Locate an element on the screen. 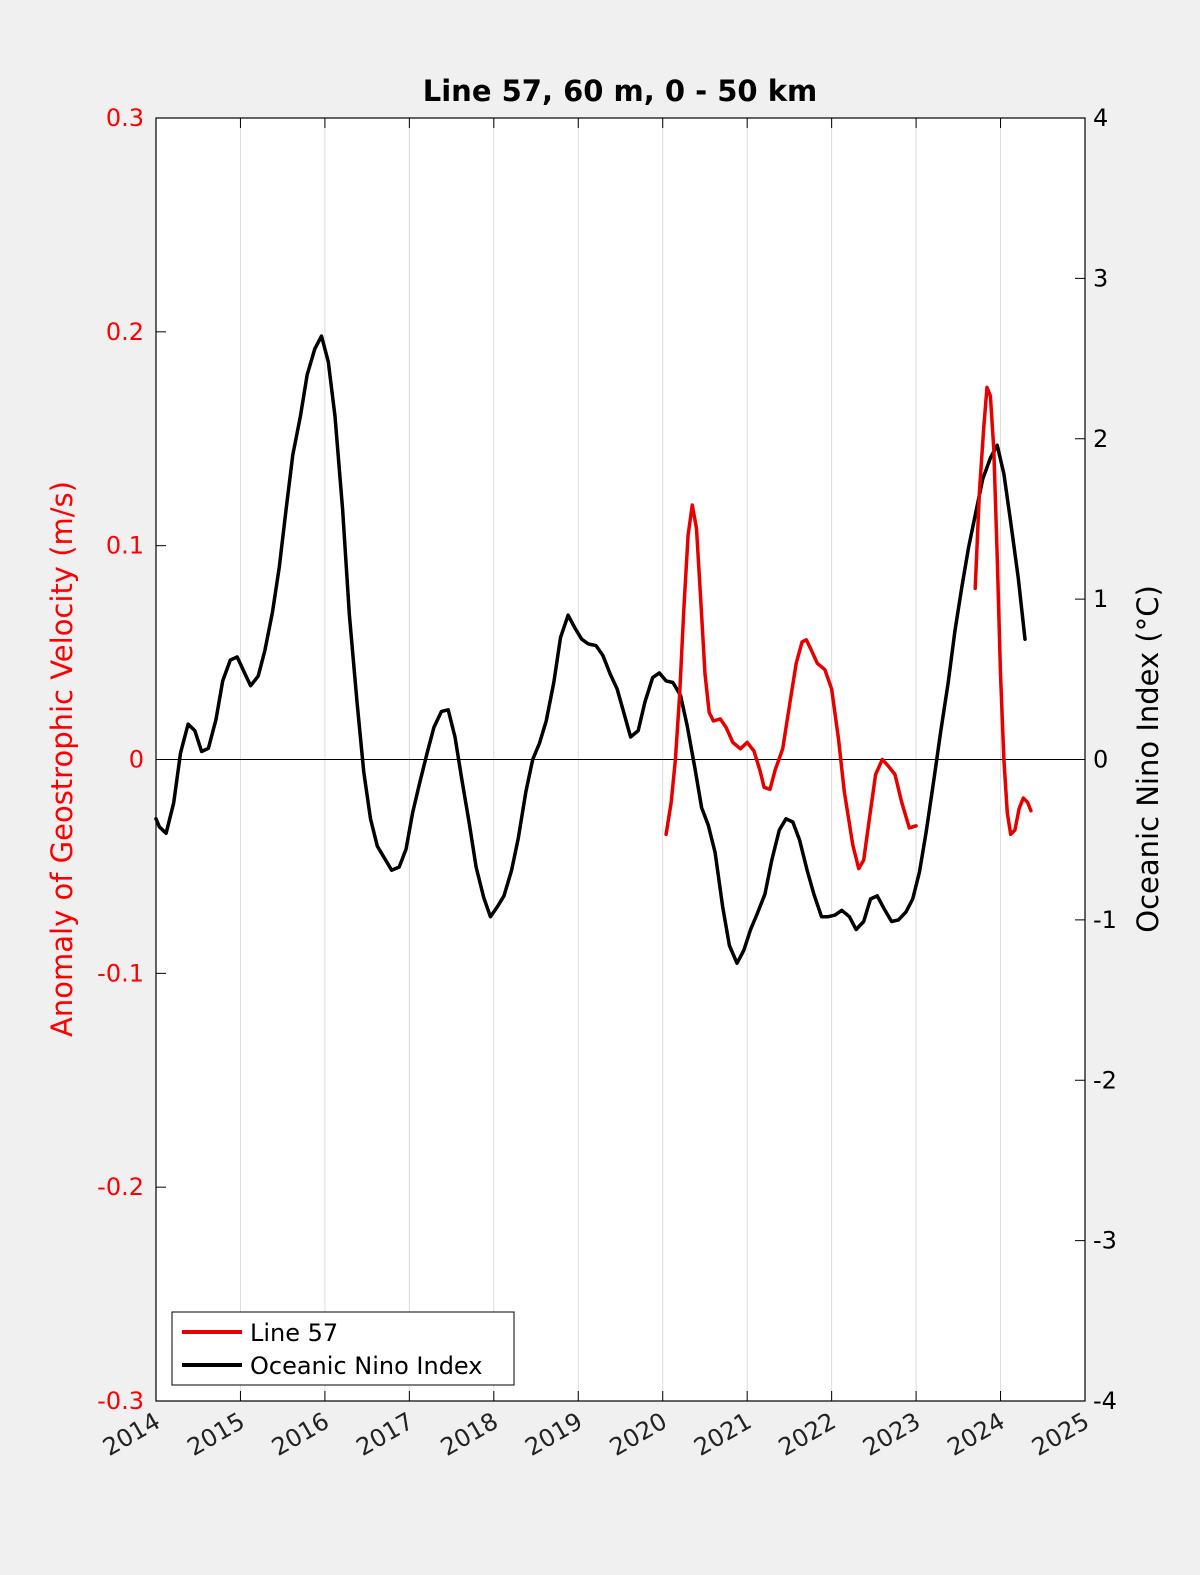 This screenshot has height=1575, width=1200. legend-label-line57: Line 57 is located at coordinates (294, 1333).